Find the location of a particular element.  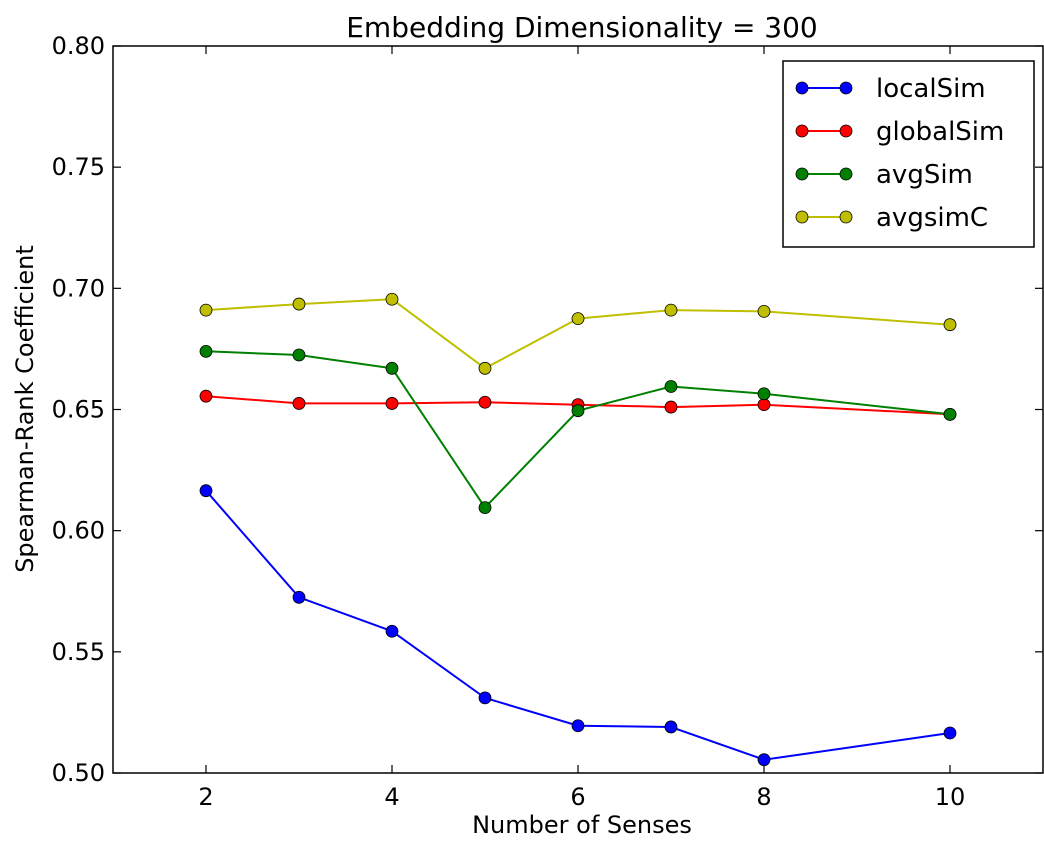

y-tick-label: 0.70 is located at coordinates (78, 288).